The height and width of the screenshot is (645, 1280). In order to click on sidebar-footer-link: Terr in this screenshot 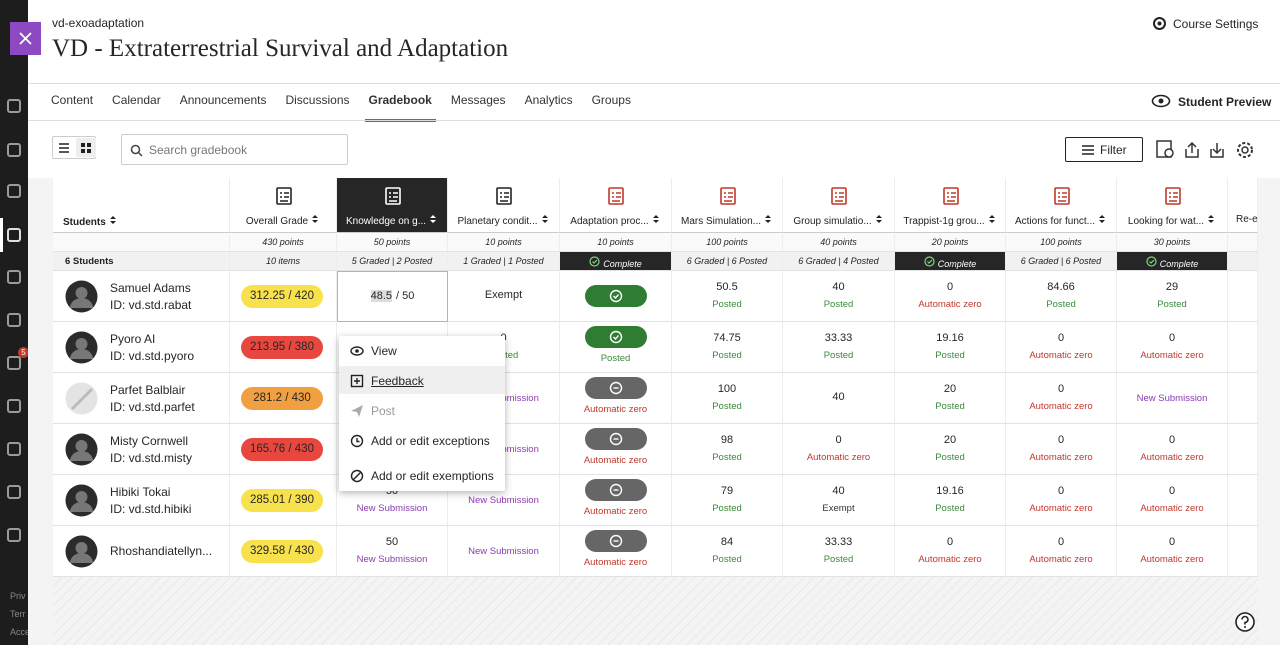, I will do `click(18, 614)`.